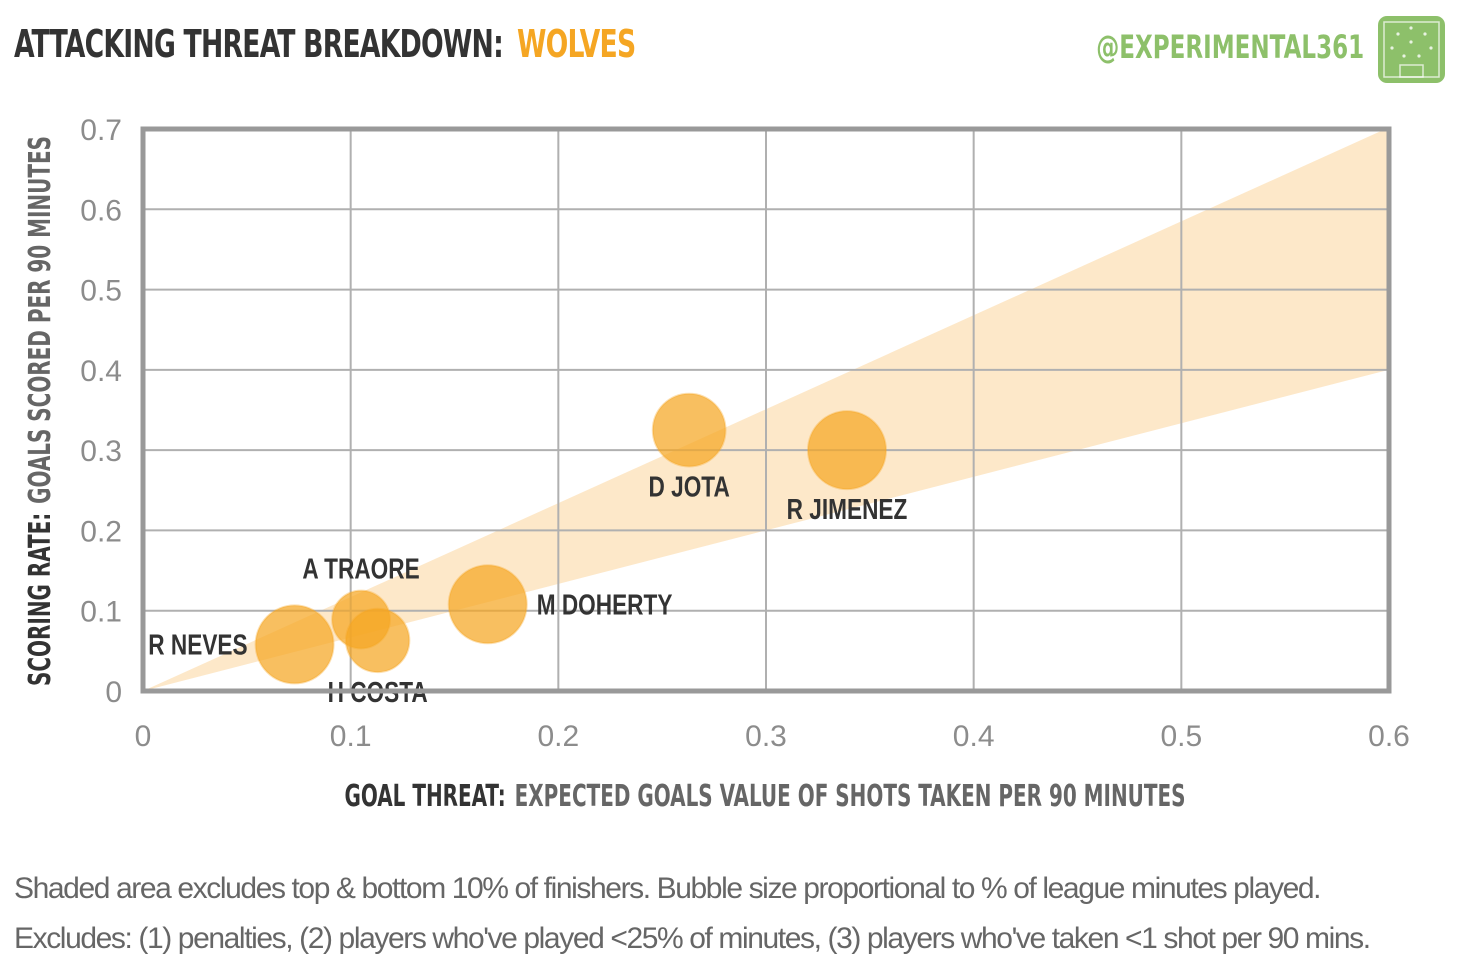  Describe the element at coordinates (377, 640) in the screenshot. I see `bubble-h-costa` at that location.